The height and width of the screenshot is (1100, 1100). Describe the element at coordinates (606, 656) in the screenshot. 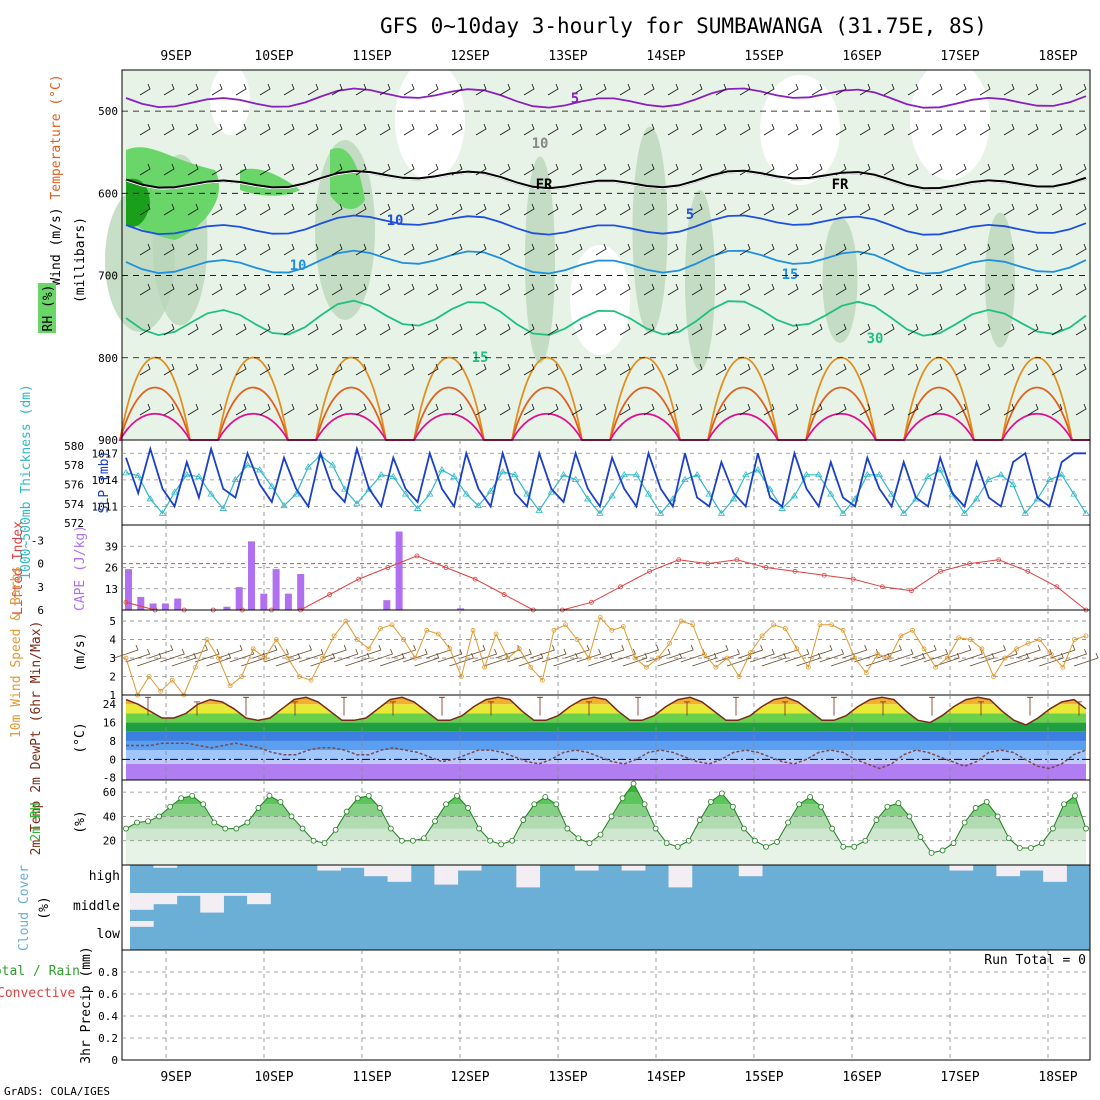

I see `wind-speed-line` at that location.